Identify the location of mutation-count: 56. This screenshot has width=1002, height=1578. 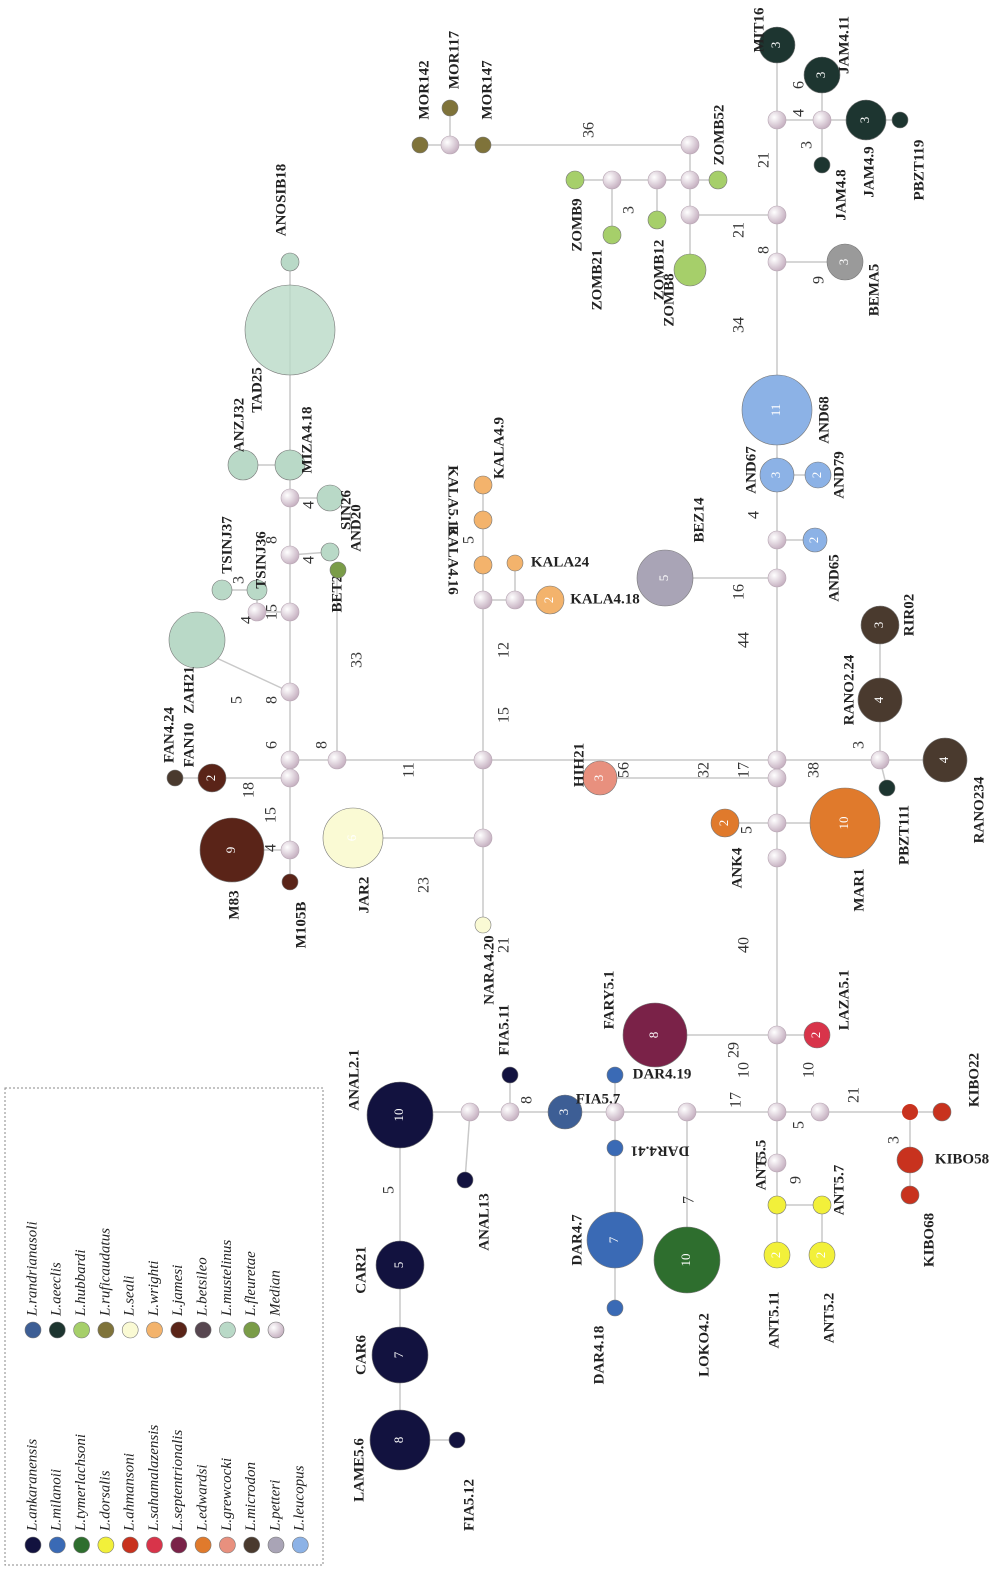
(624, 770).